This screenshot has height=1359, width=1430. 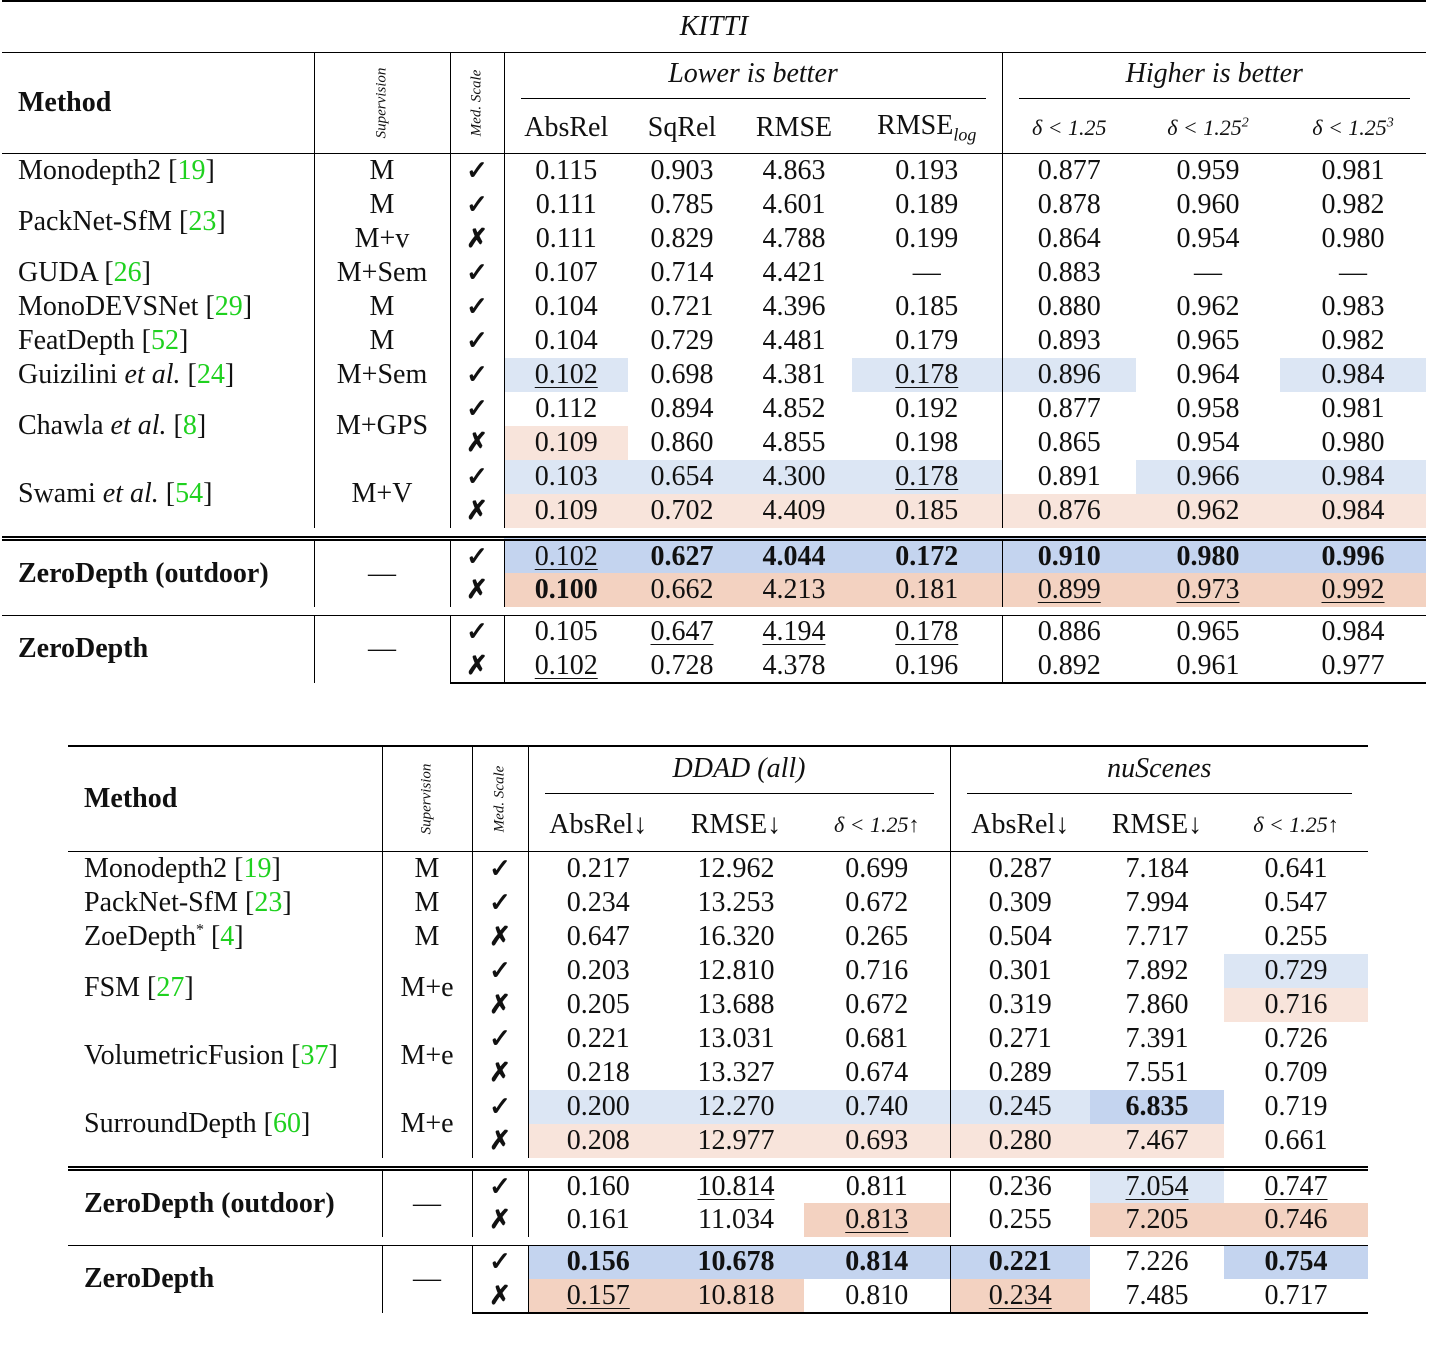 What do you see at coordinates (682, 374) in the screenshot?
I see `value-cell: 0.698` at bounding box center [682, 374].